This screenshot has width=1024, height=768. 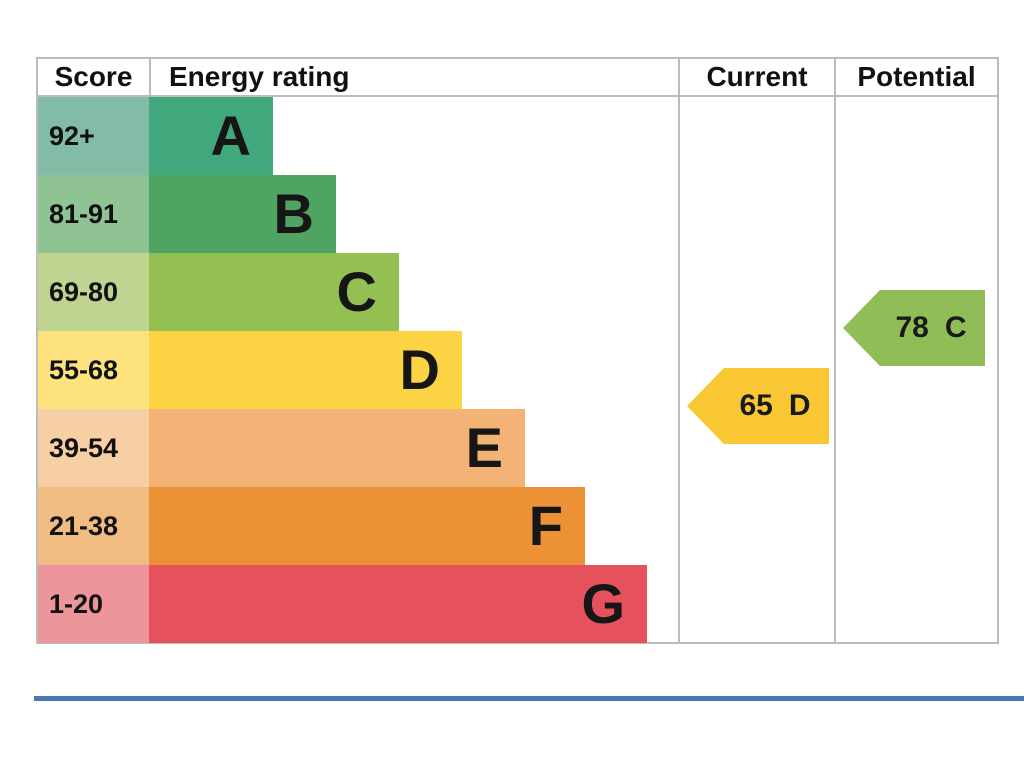 I want to click on band-letter: D, so click(x=419, y=369).